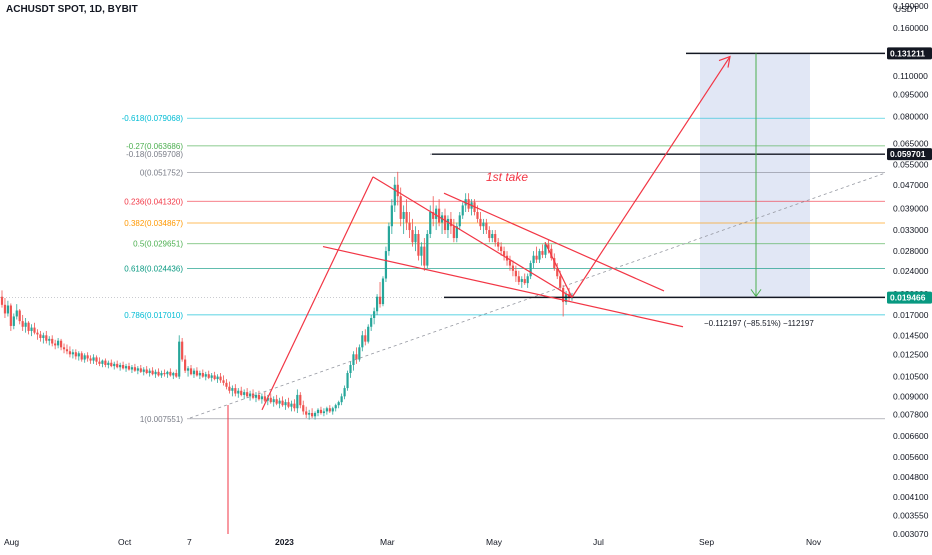 The height and width of the screenshot is (555, 932). Describe the element at coordinates (911, 477) in the screenshot. I see `price-tick-label: 0.004800` at that location.